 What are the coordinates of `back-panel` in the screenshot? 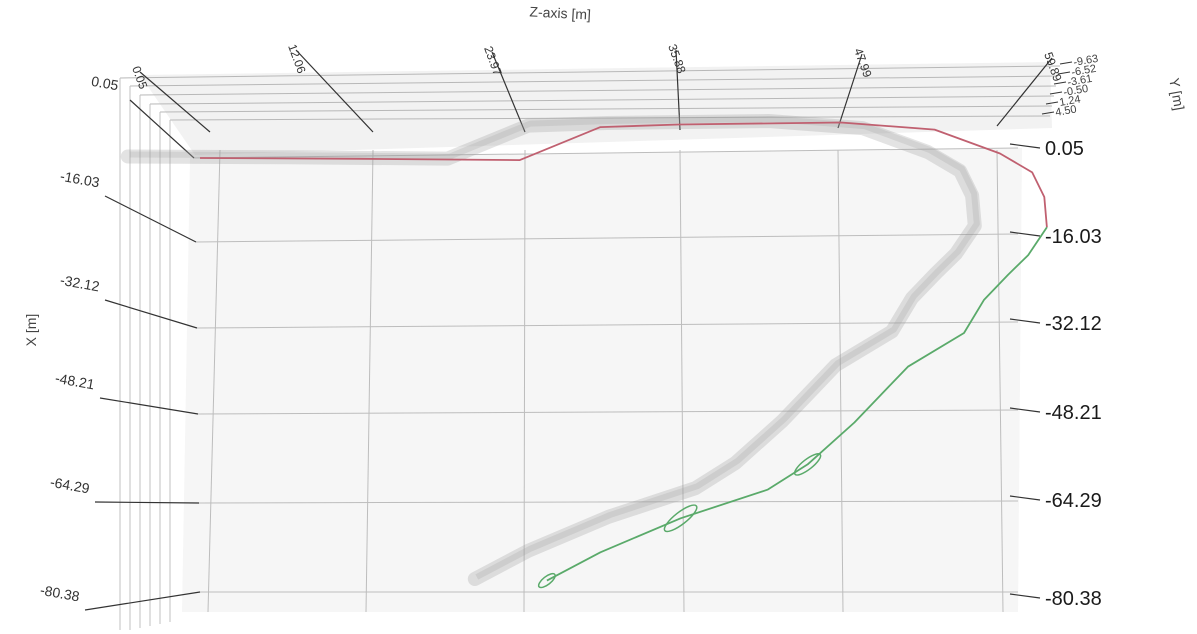 It's located at (596, 108).